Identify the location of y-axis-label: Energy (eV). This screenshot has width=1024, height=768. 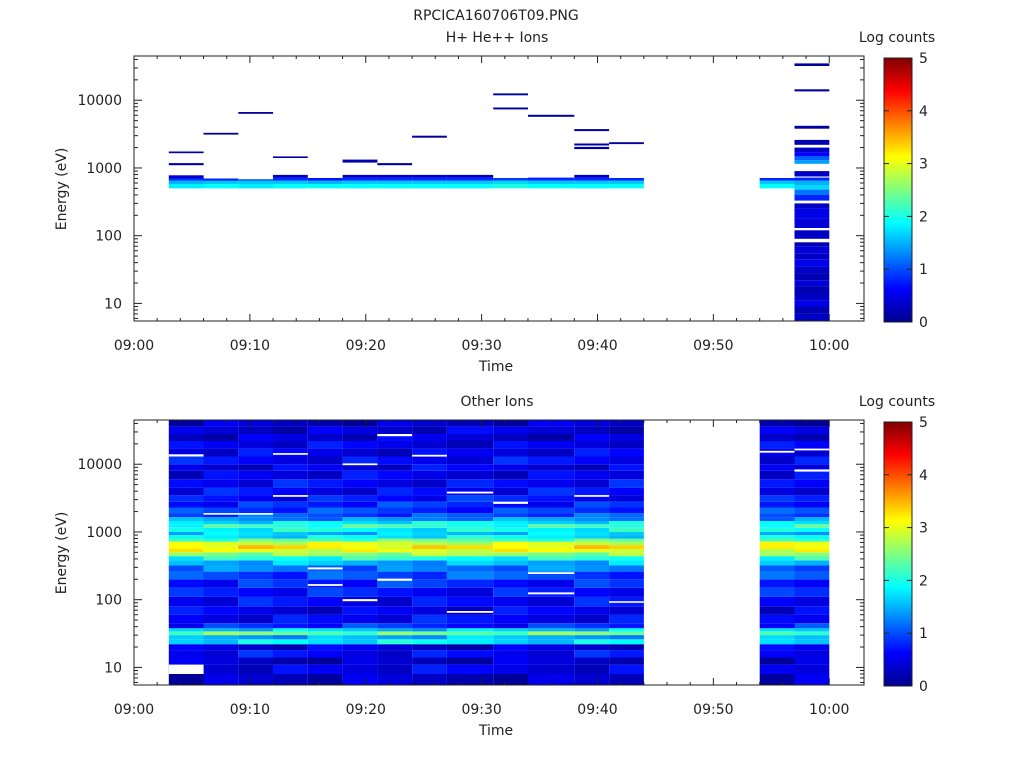
(62, 553).